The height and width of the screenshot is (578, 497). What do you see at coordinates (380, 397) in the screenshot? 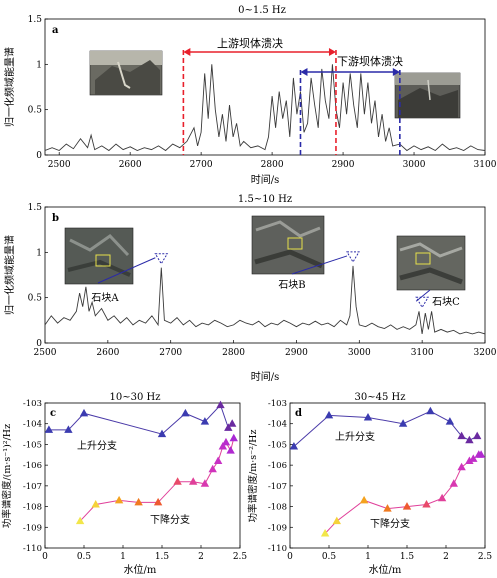
I see `panel-d-title: 30~45 Hz` at bounding box center [380, 397].